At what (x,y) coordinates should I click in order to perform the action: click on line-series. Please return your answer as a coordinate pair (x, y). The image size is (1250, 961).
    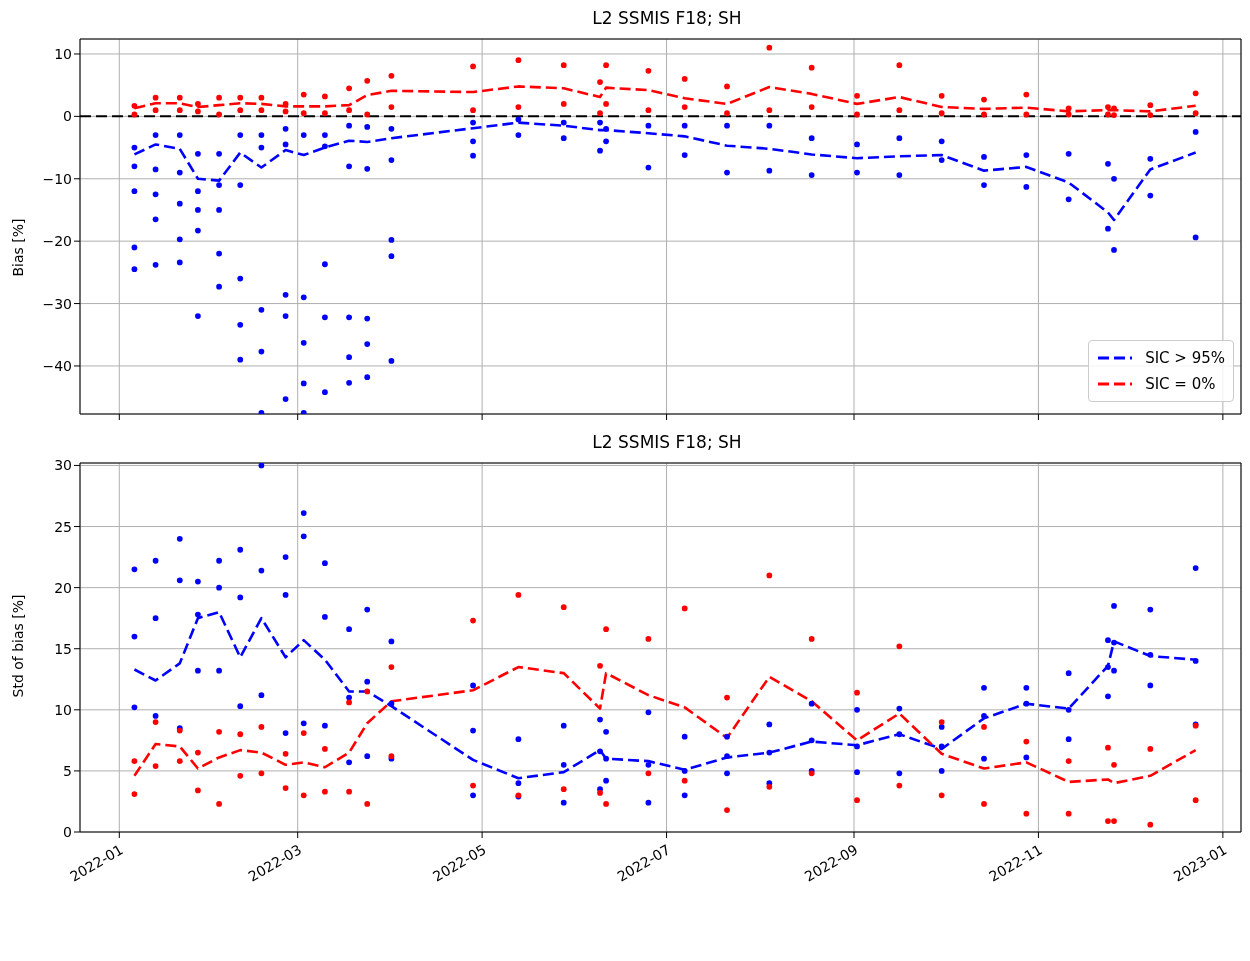
    Looking at the image, I should click on (665, 725).